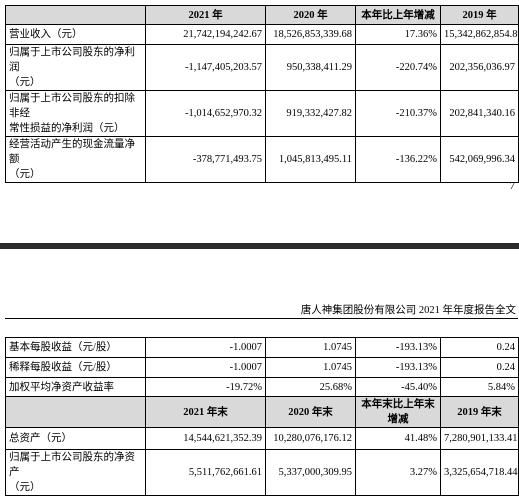 The width and height of the screenshot is (519, 496). I want to click on value-cell: -220.74%, so click(398, 67).